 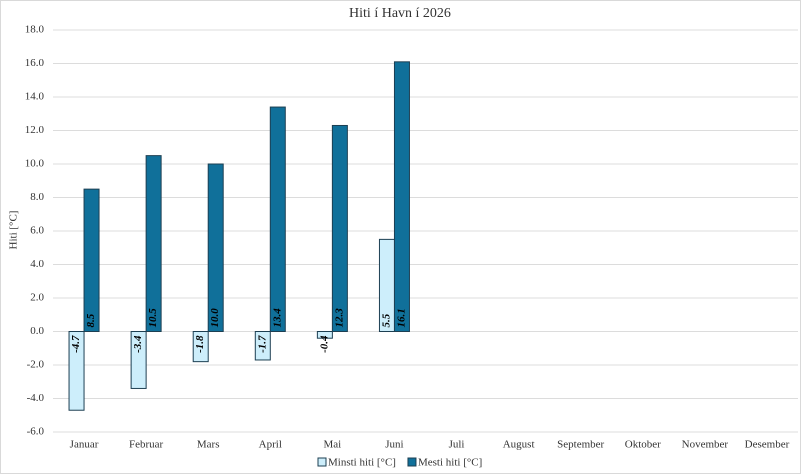 I want to click on legend-label: Mesti hiti [°C], so click(x=450, y=463).